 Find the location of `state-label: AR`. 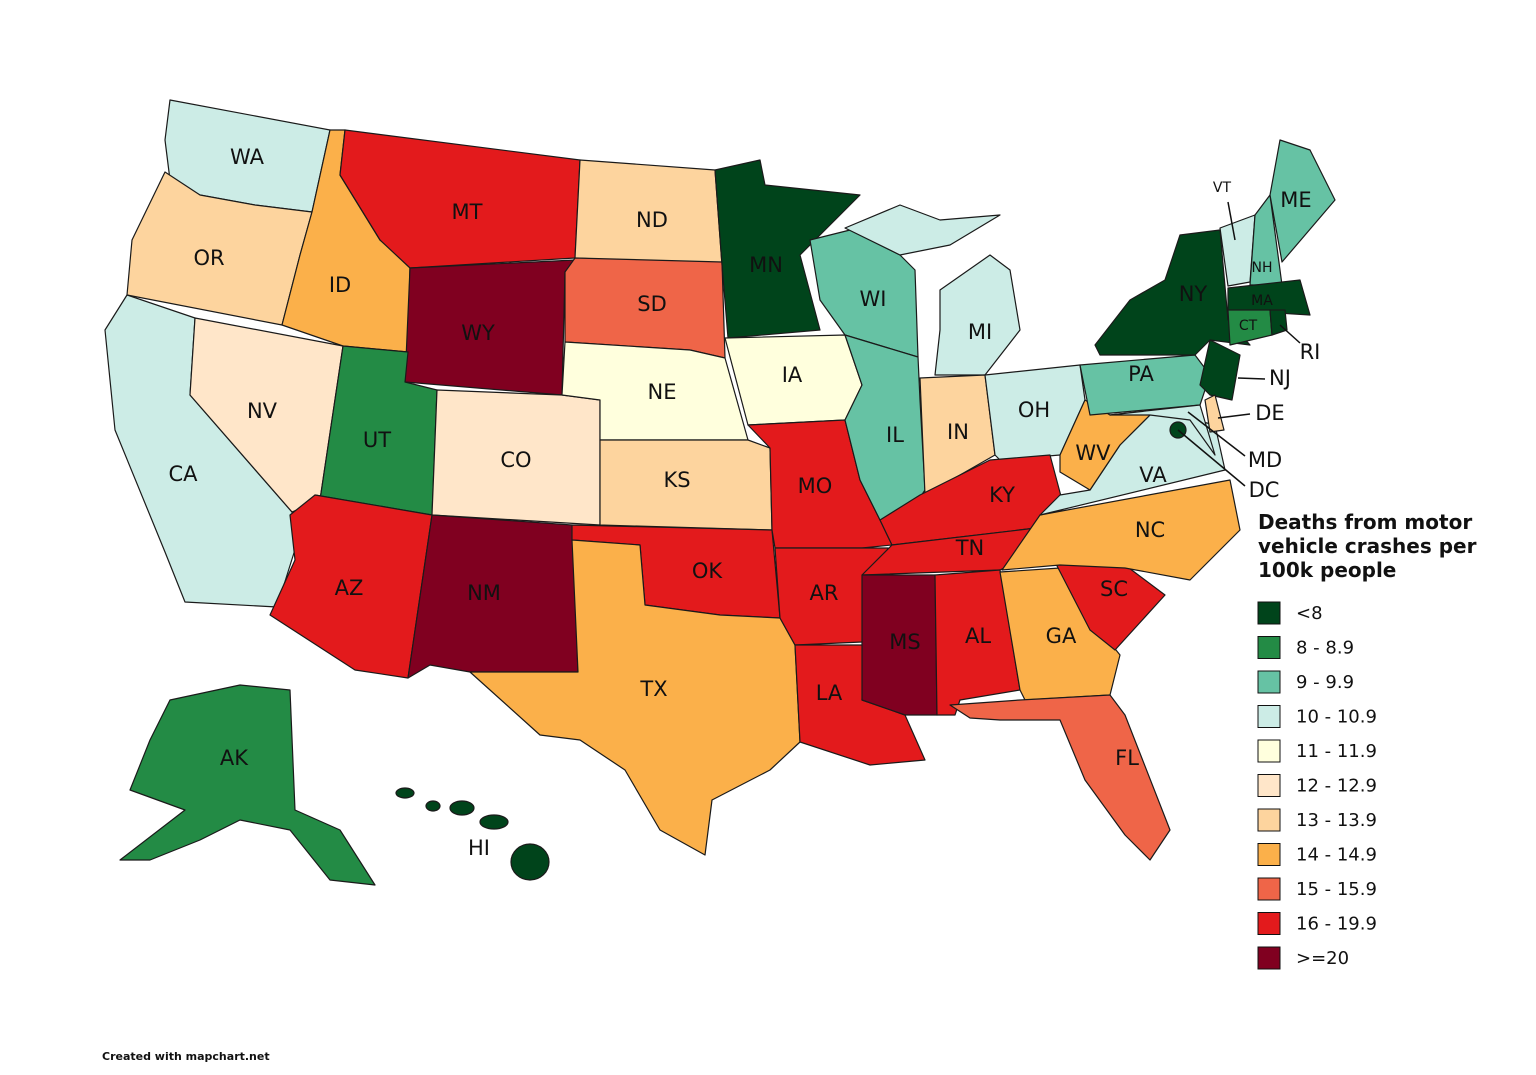

state-label: AR is located at coordinates (824, 593).